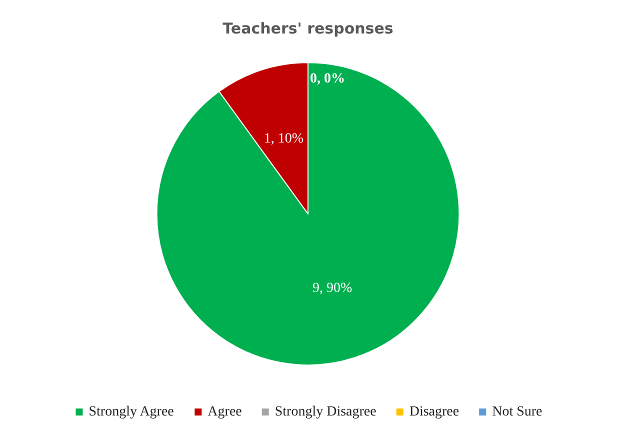  I want to click on legend-label: Strongly Disagree, so click(325, 412).